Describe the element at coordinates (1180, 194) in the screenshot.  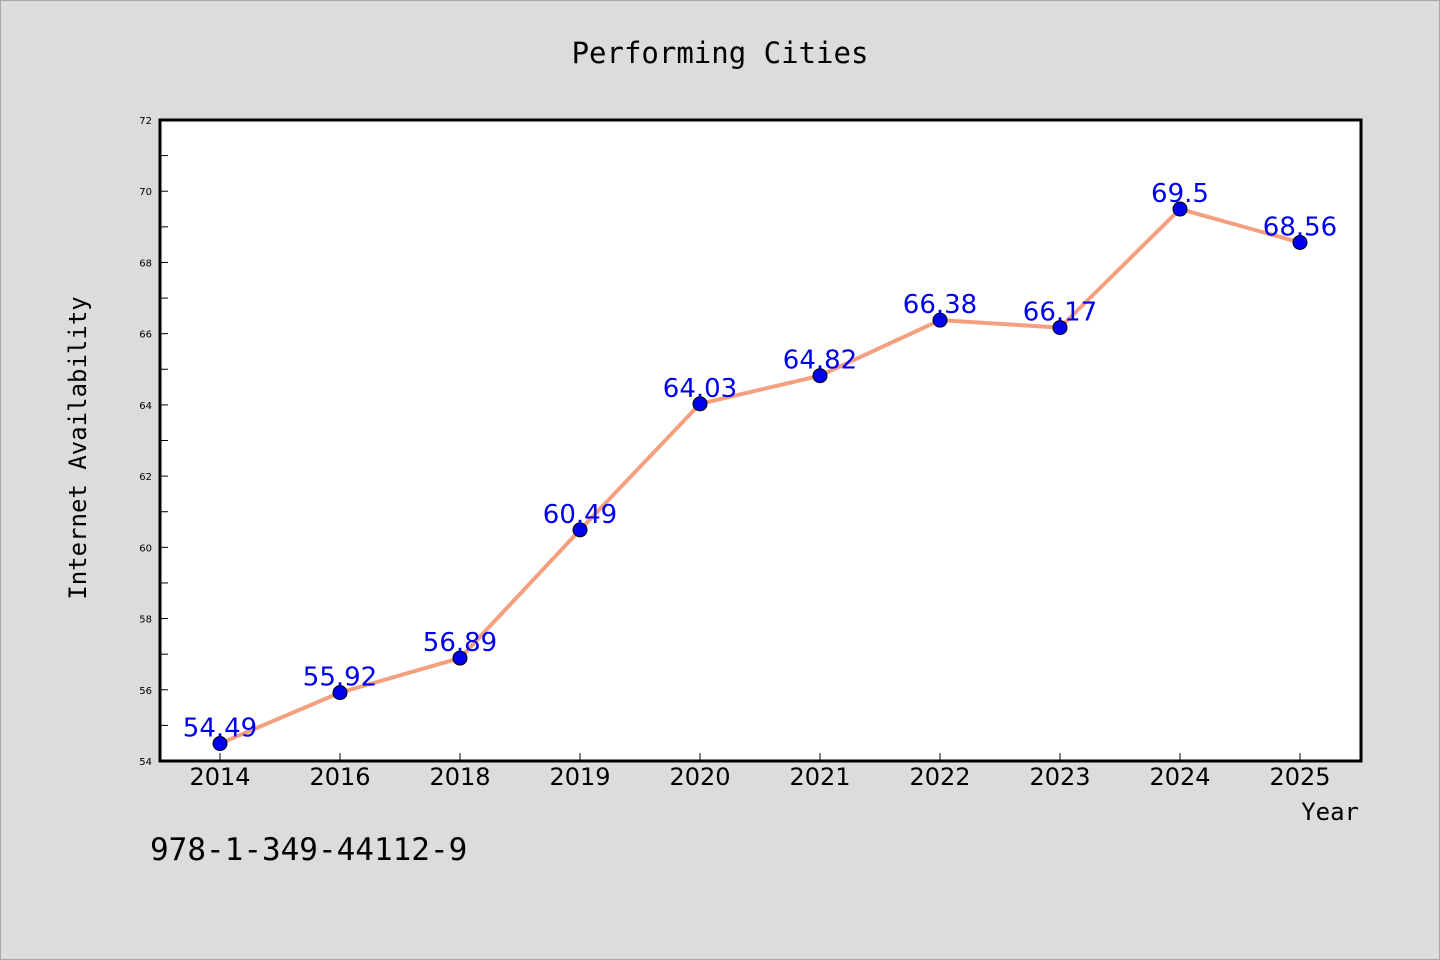
I see `data-point-label: 69.5` at that location.